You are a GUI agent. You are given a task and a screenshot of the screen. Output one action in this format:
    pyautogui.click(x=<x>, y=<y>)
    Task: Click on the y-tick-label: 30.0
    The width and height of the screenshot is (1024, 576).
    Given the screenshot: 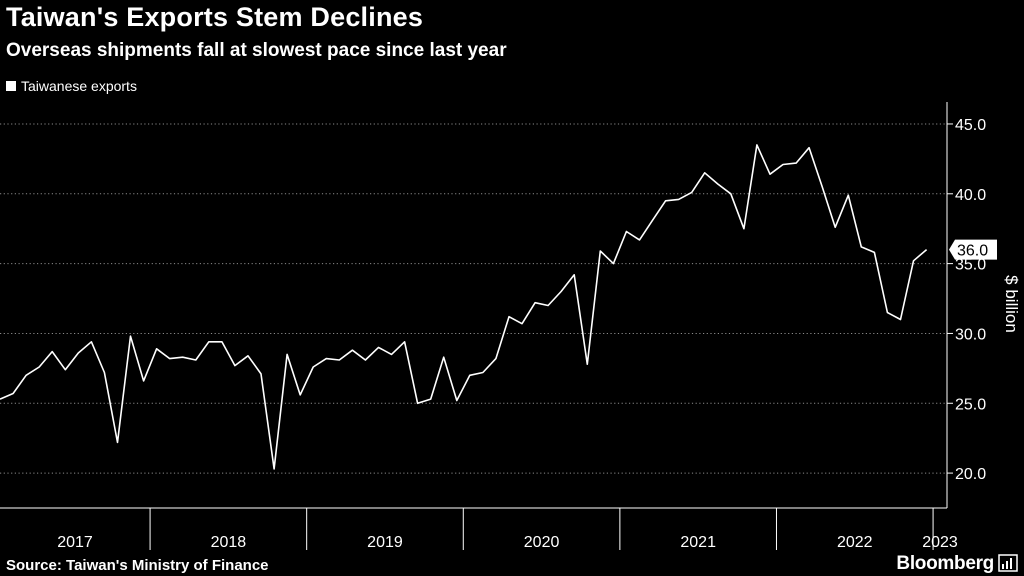 What is the action you would take?
    pyautogui.click(x=970, y=334)
    